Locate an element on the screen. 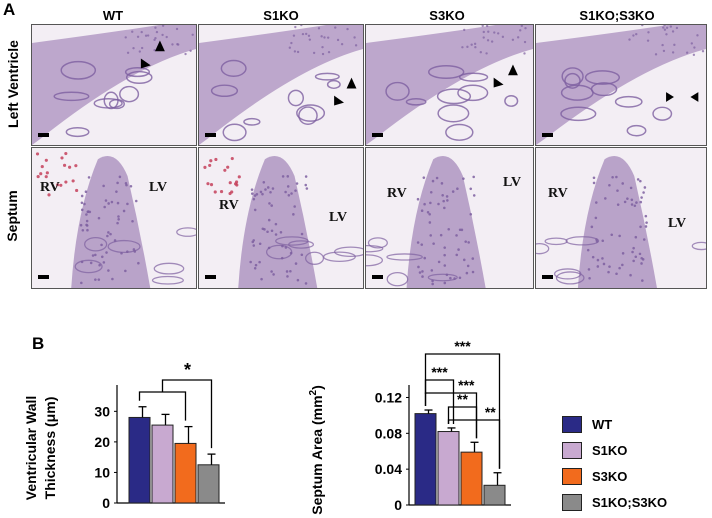 The width and height of the screenshot is (712, 518). y-tick-label: 20 is located at coordinates (102, 442).